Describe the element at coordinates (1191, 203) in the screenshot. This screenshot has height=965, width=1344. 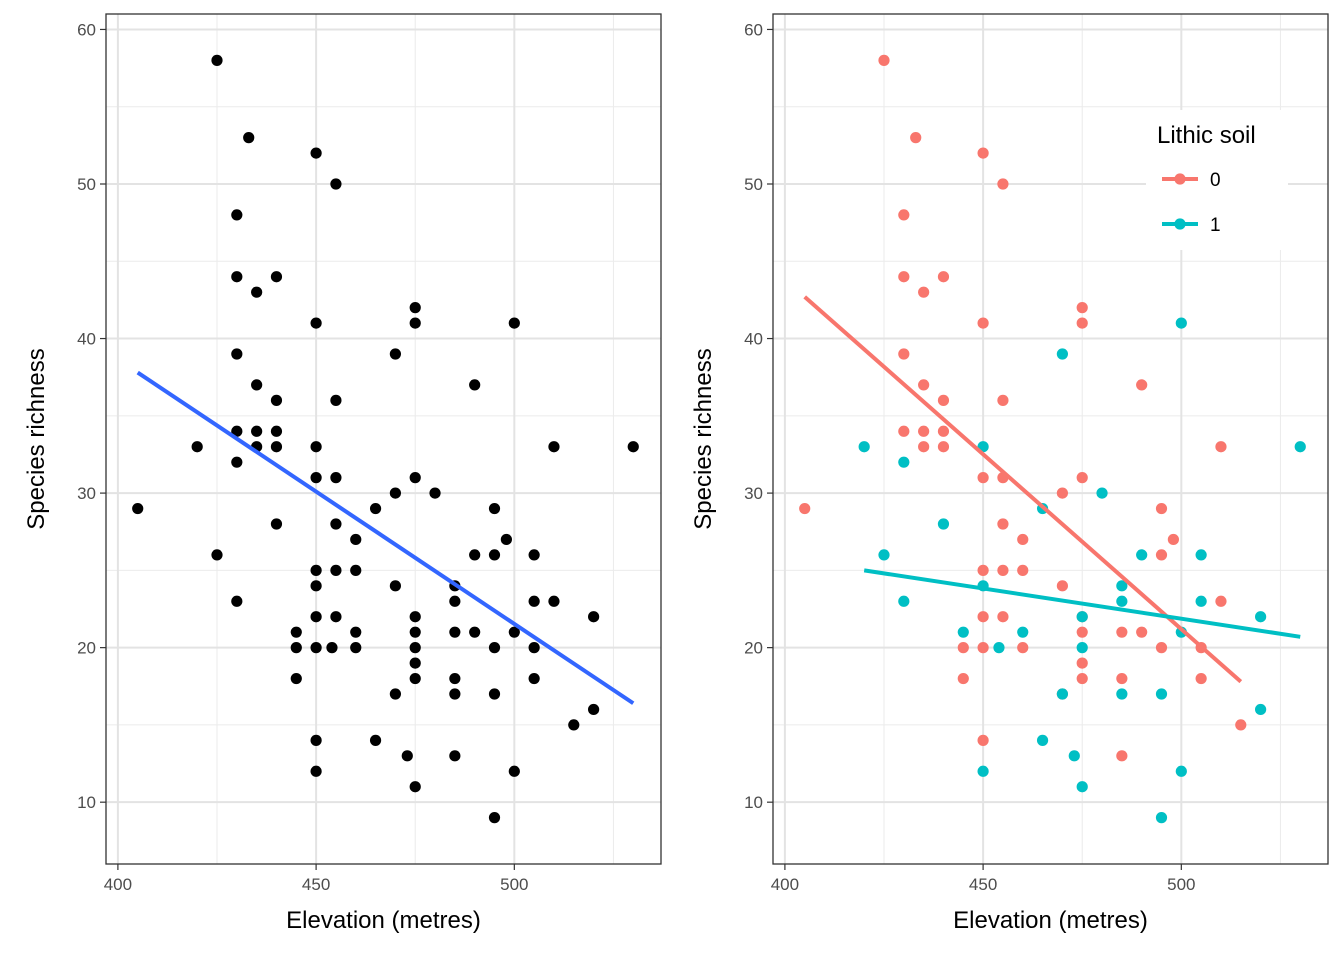
I see `legend-keys: 01` at that location.